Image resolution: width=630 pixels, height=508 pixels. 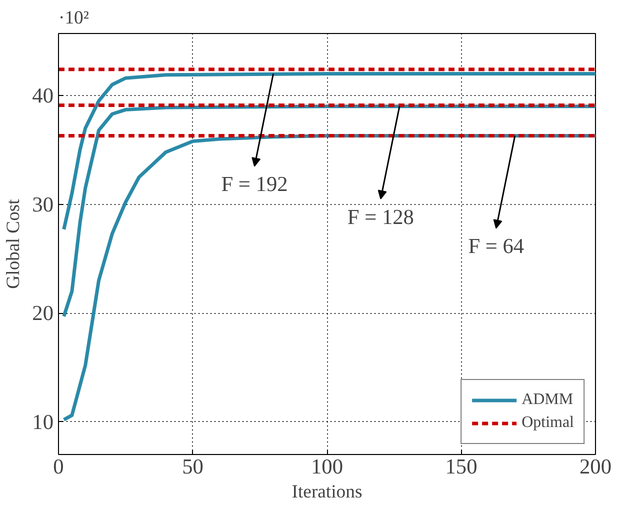 I want to click on legend-label: Optimal, so click(x=548, y=423).